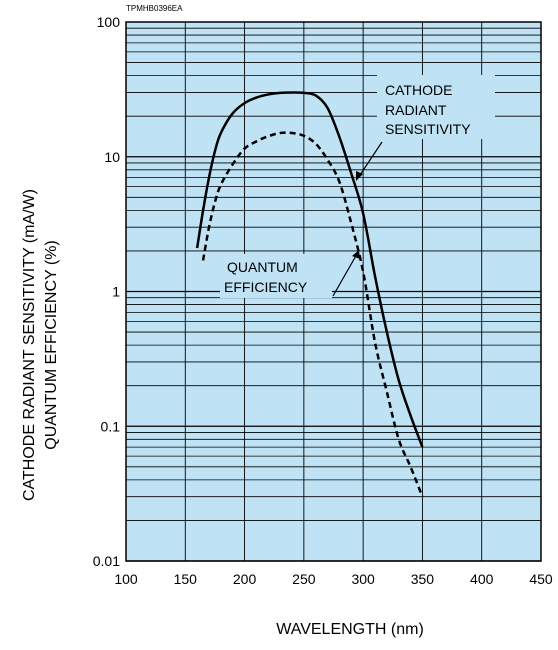 The height and width of the screenshot is (650, 558). What do you see at coordinates (111, 426) in the screenshot?
I see `y-tick-label: 0.1` at bounding box center [111, 426].